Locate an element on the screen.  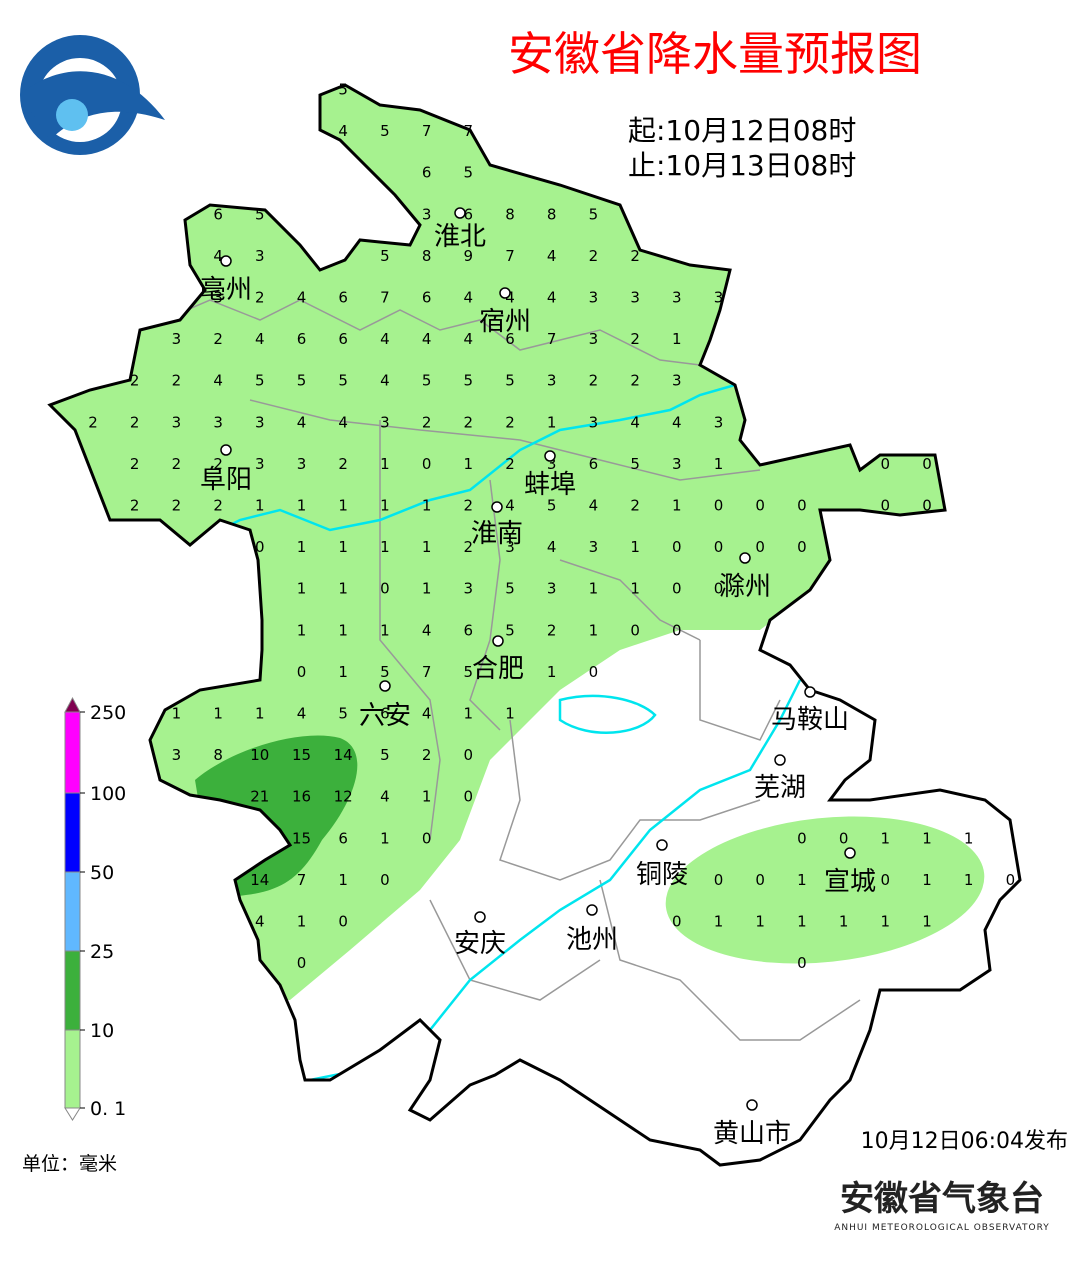
city-label: 安庆 is located at coordinates (480, 944).